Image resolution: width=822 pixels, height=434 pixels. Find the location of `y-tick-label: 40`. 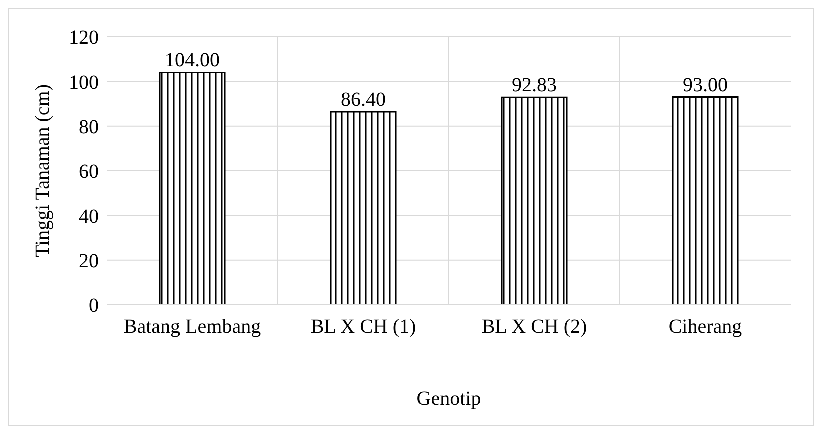

y-tick-label: 40 is located at coordinates (89, 217).